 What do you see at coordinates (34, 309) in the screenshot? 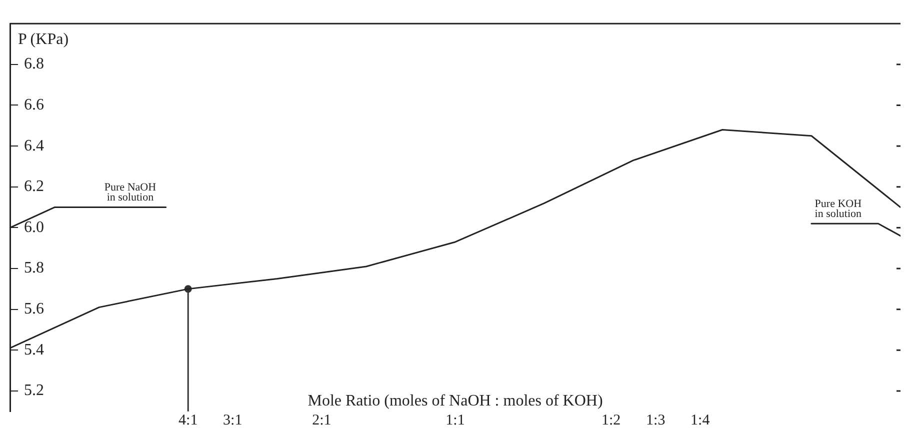
I see `y-tick-label: 5.6` at bounding box center [34, 309].